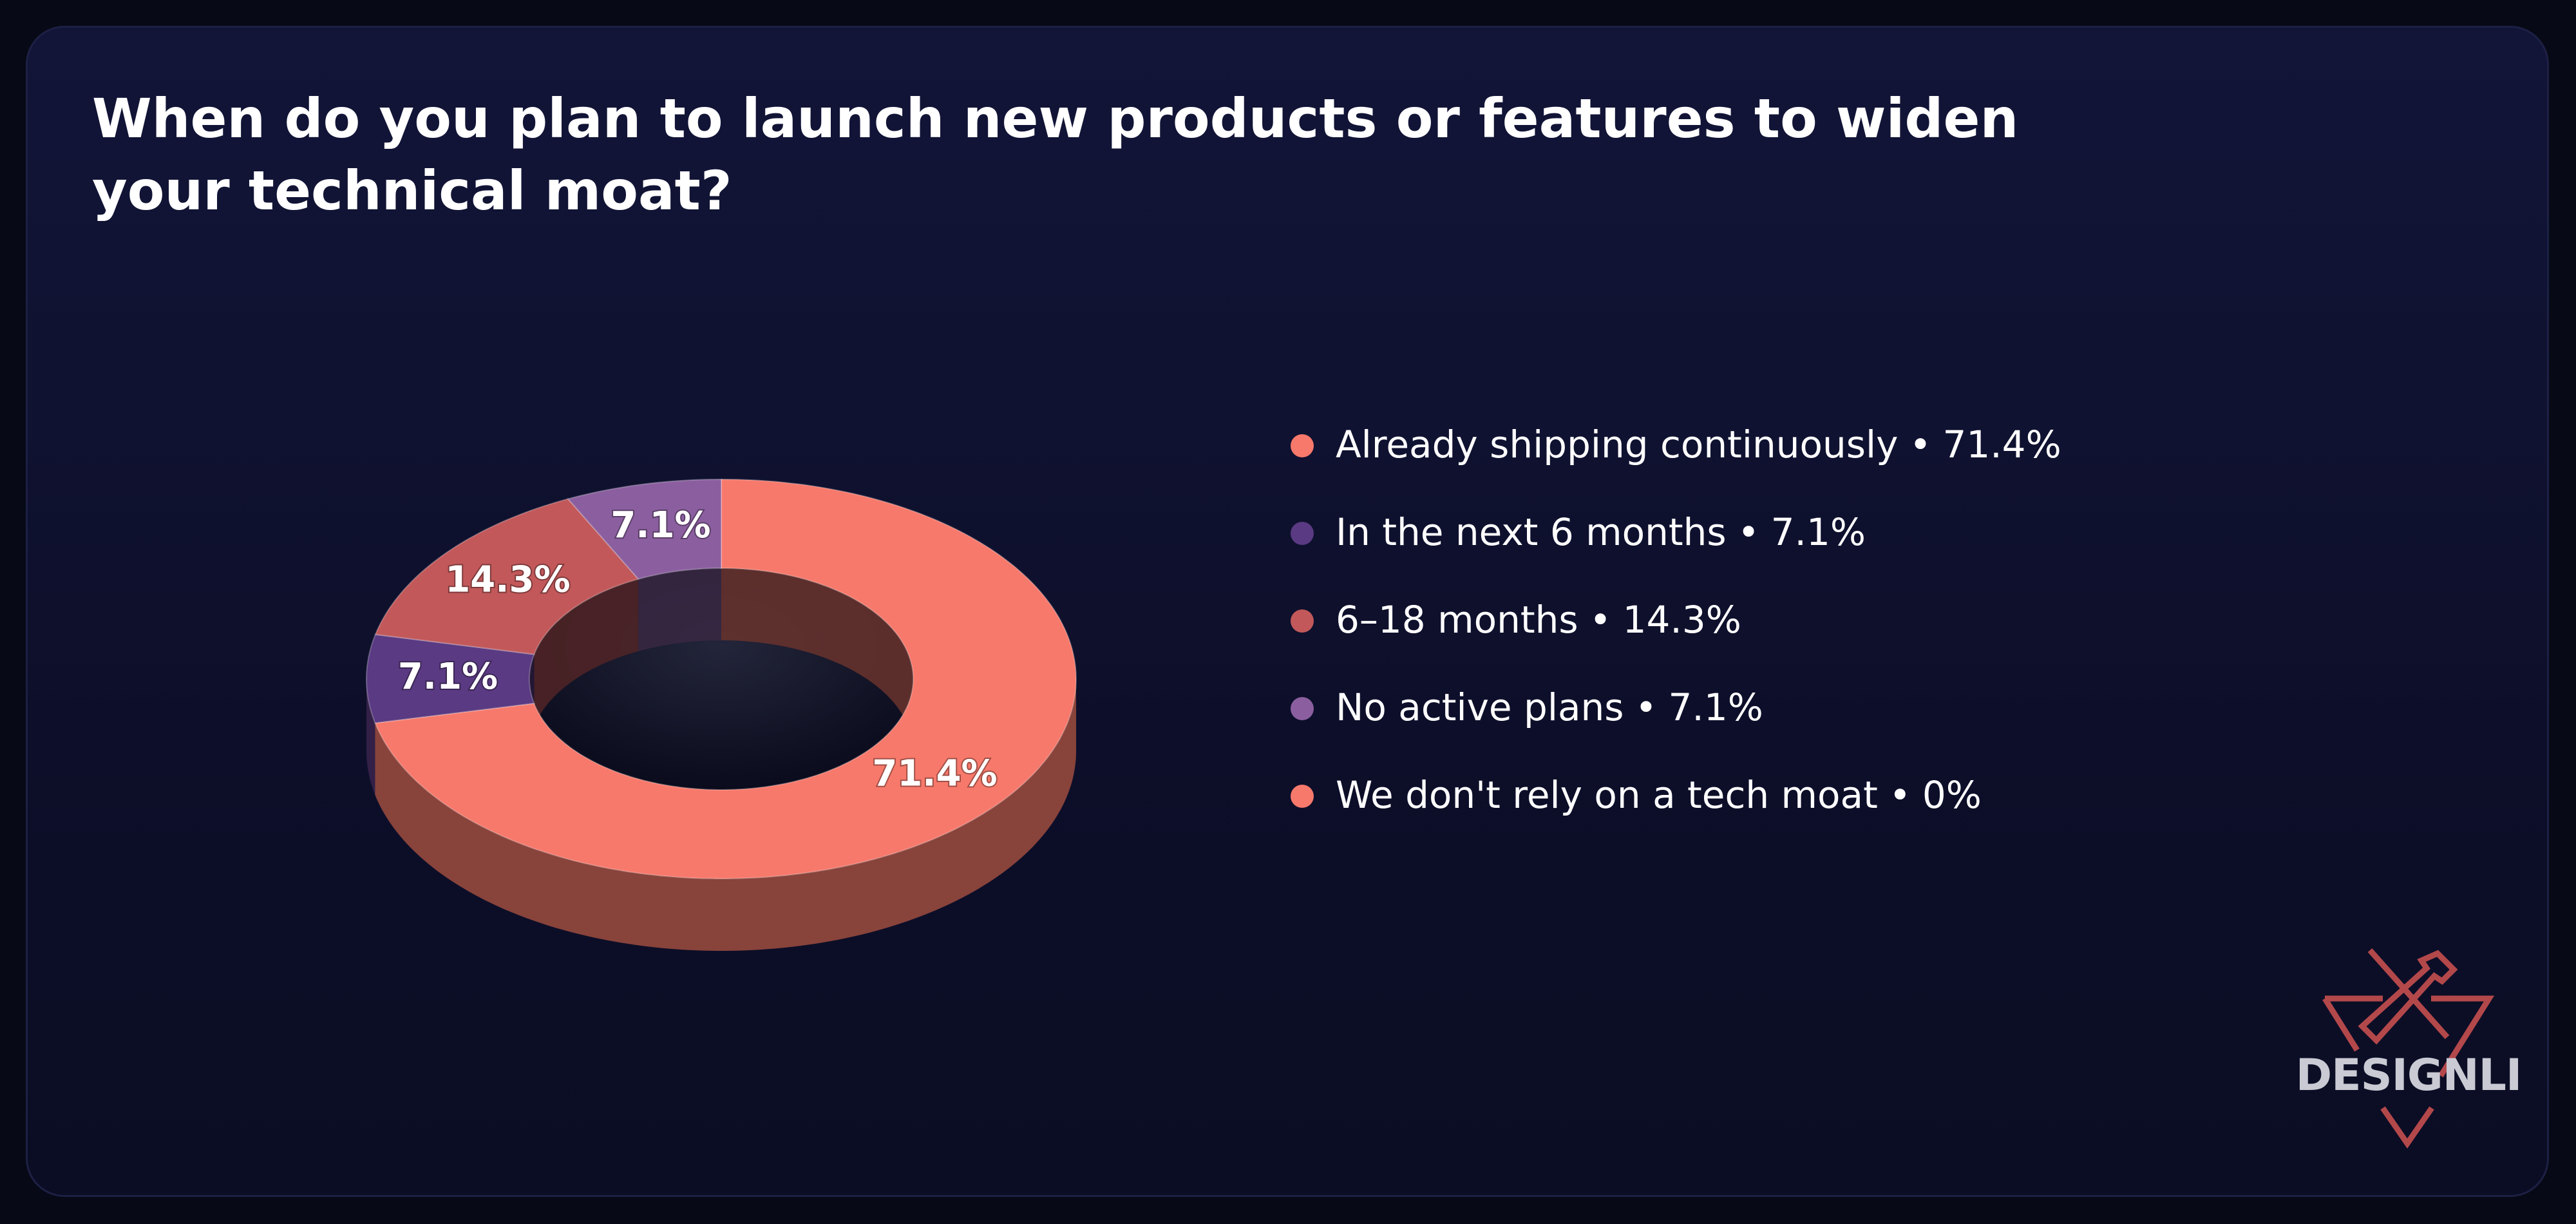  I want to click on legend-value: 71.4%, so click(2002, 444).